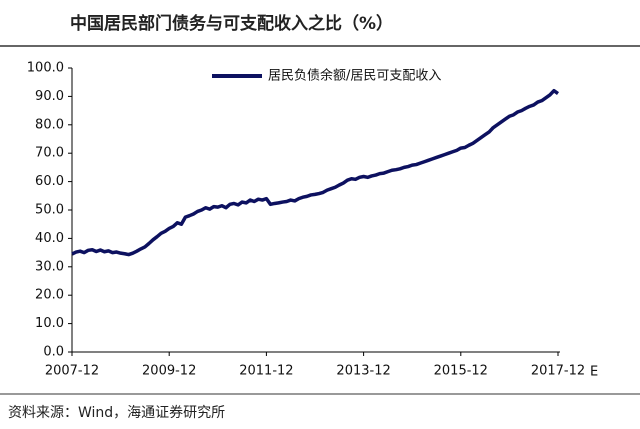  Describe the element at coordinates (231, 23) in the screenshot. I see `chart-title: 中国居民部门债务与可支配收入之比（%）` at that location.